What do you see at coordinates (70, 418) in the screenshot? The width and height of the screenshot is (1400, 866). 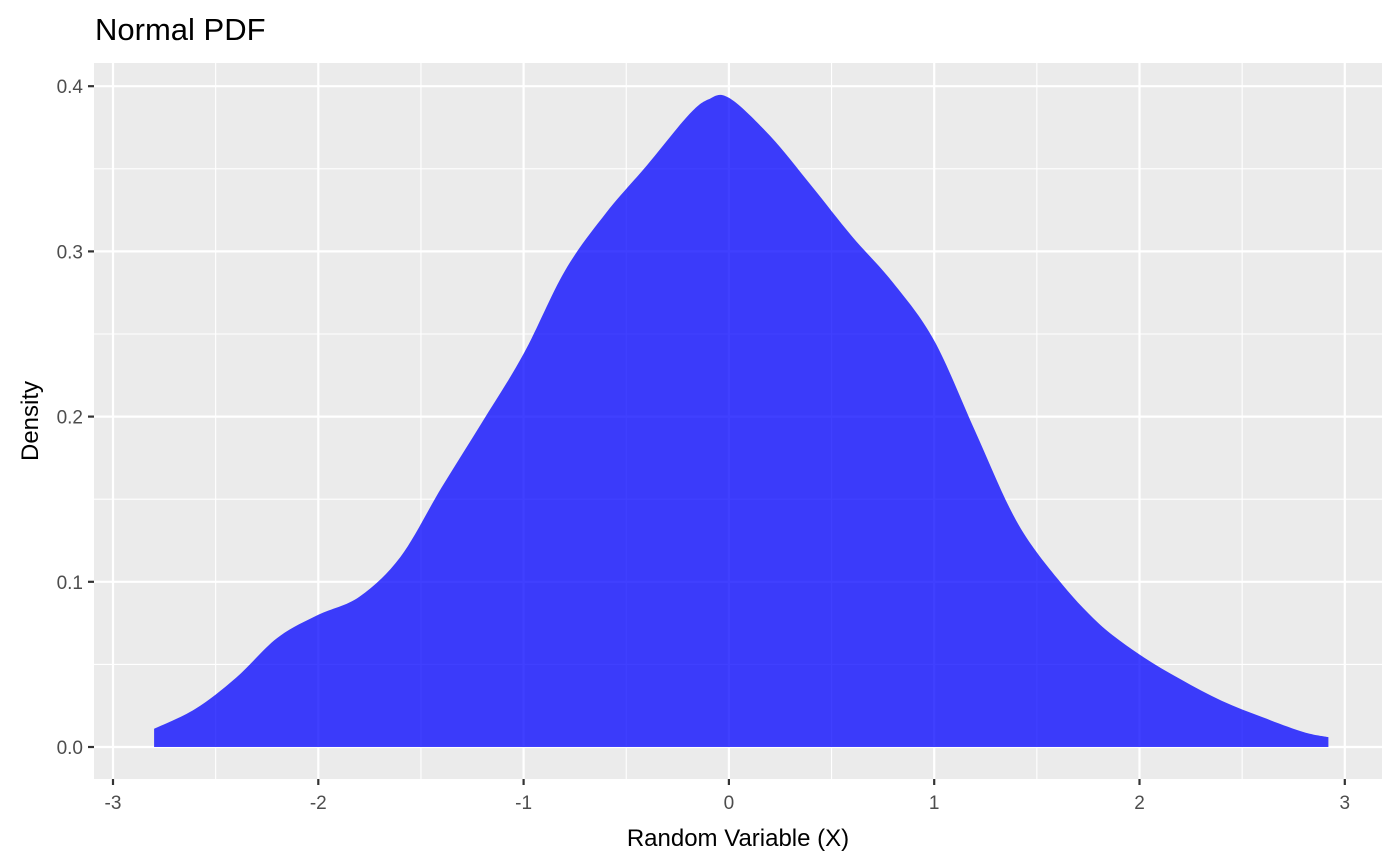 I see `y-tick-label: 0.2` at bounding box center [70, 418].